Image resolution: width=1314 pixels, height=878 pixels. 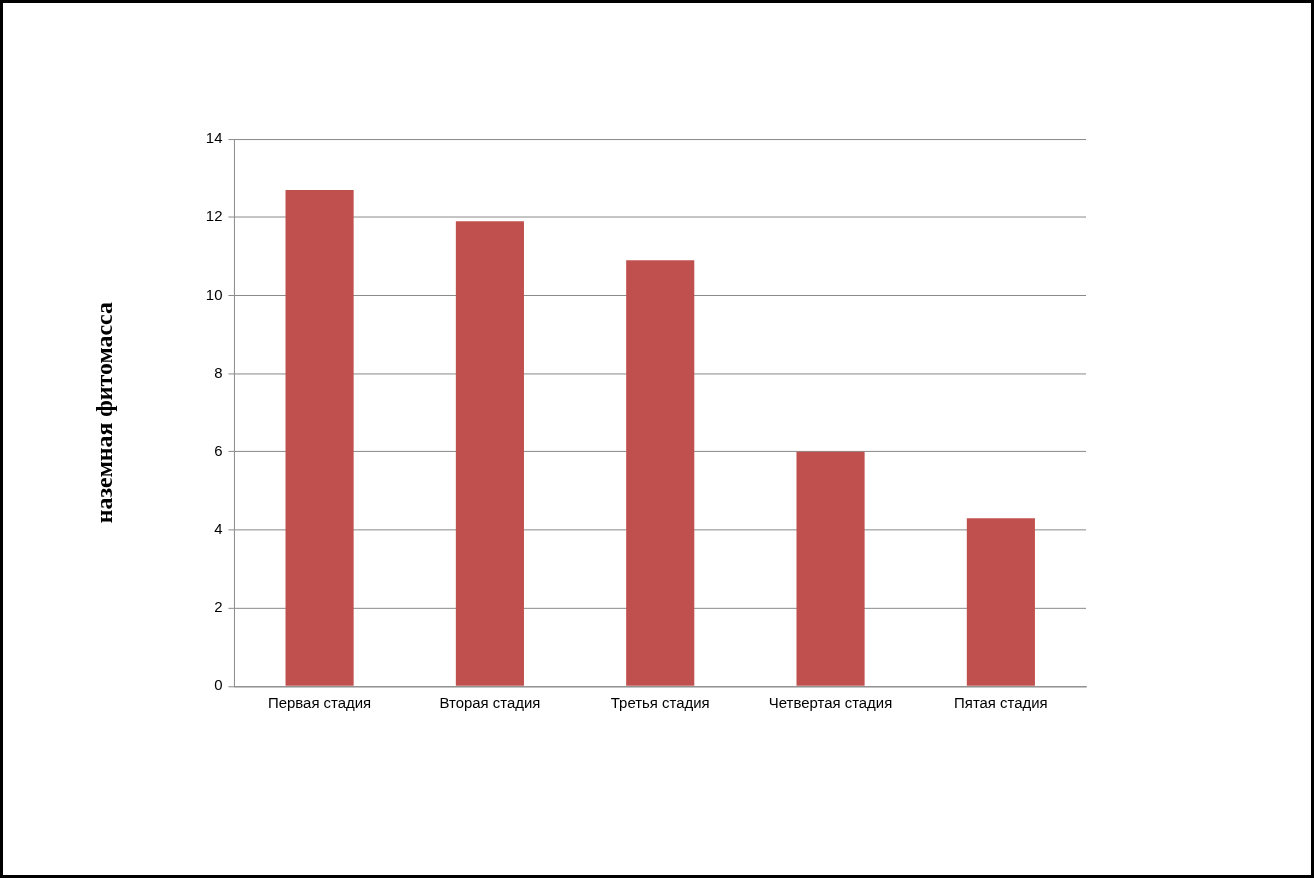 I want to click on y-tick-label: 0, so click(x=218, y=685).